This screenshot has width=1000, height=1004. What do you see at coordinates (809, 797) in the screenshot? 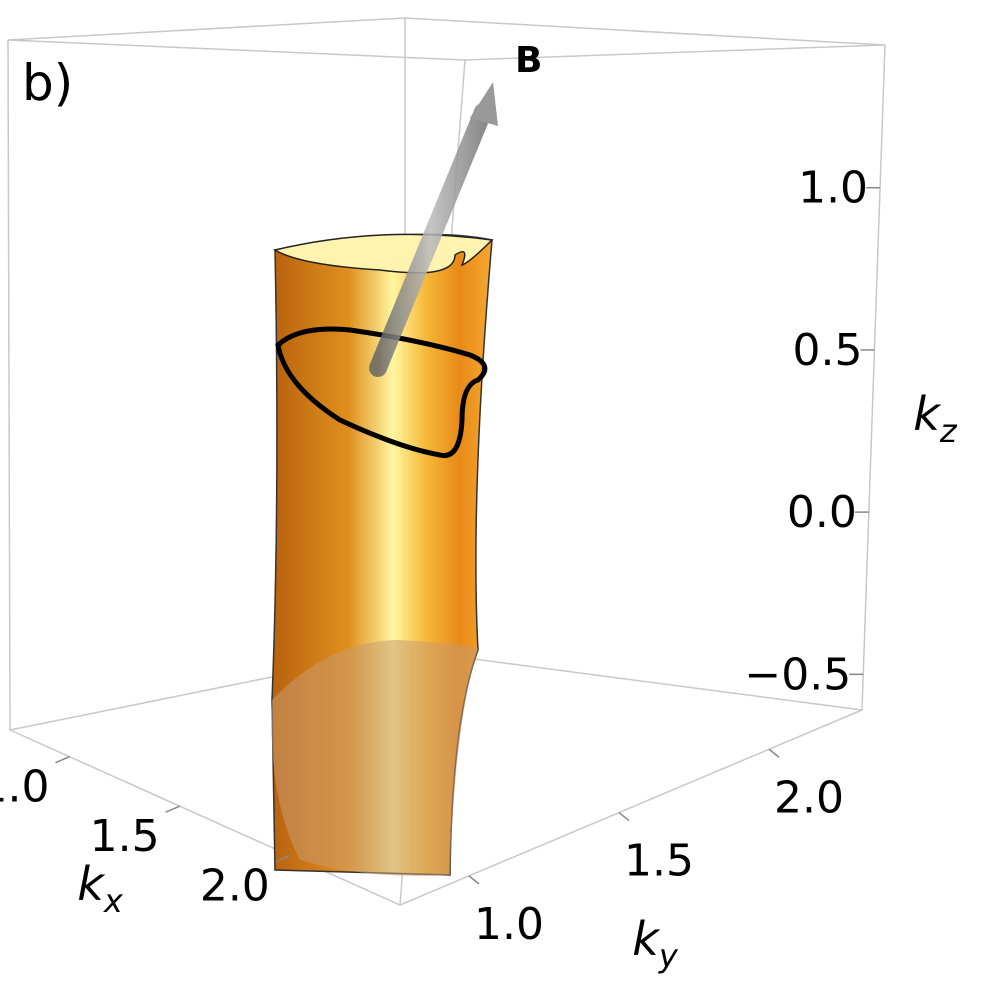
I see `y-tick-label: 2.0` at bounding box center [809, 797].